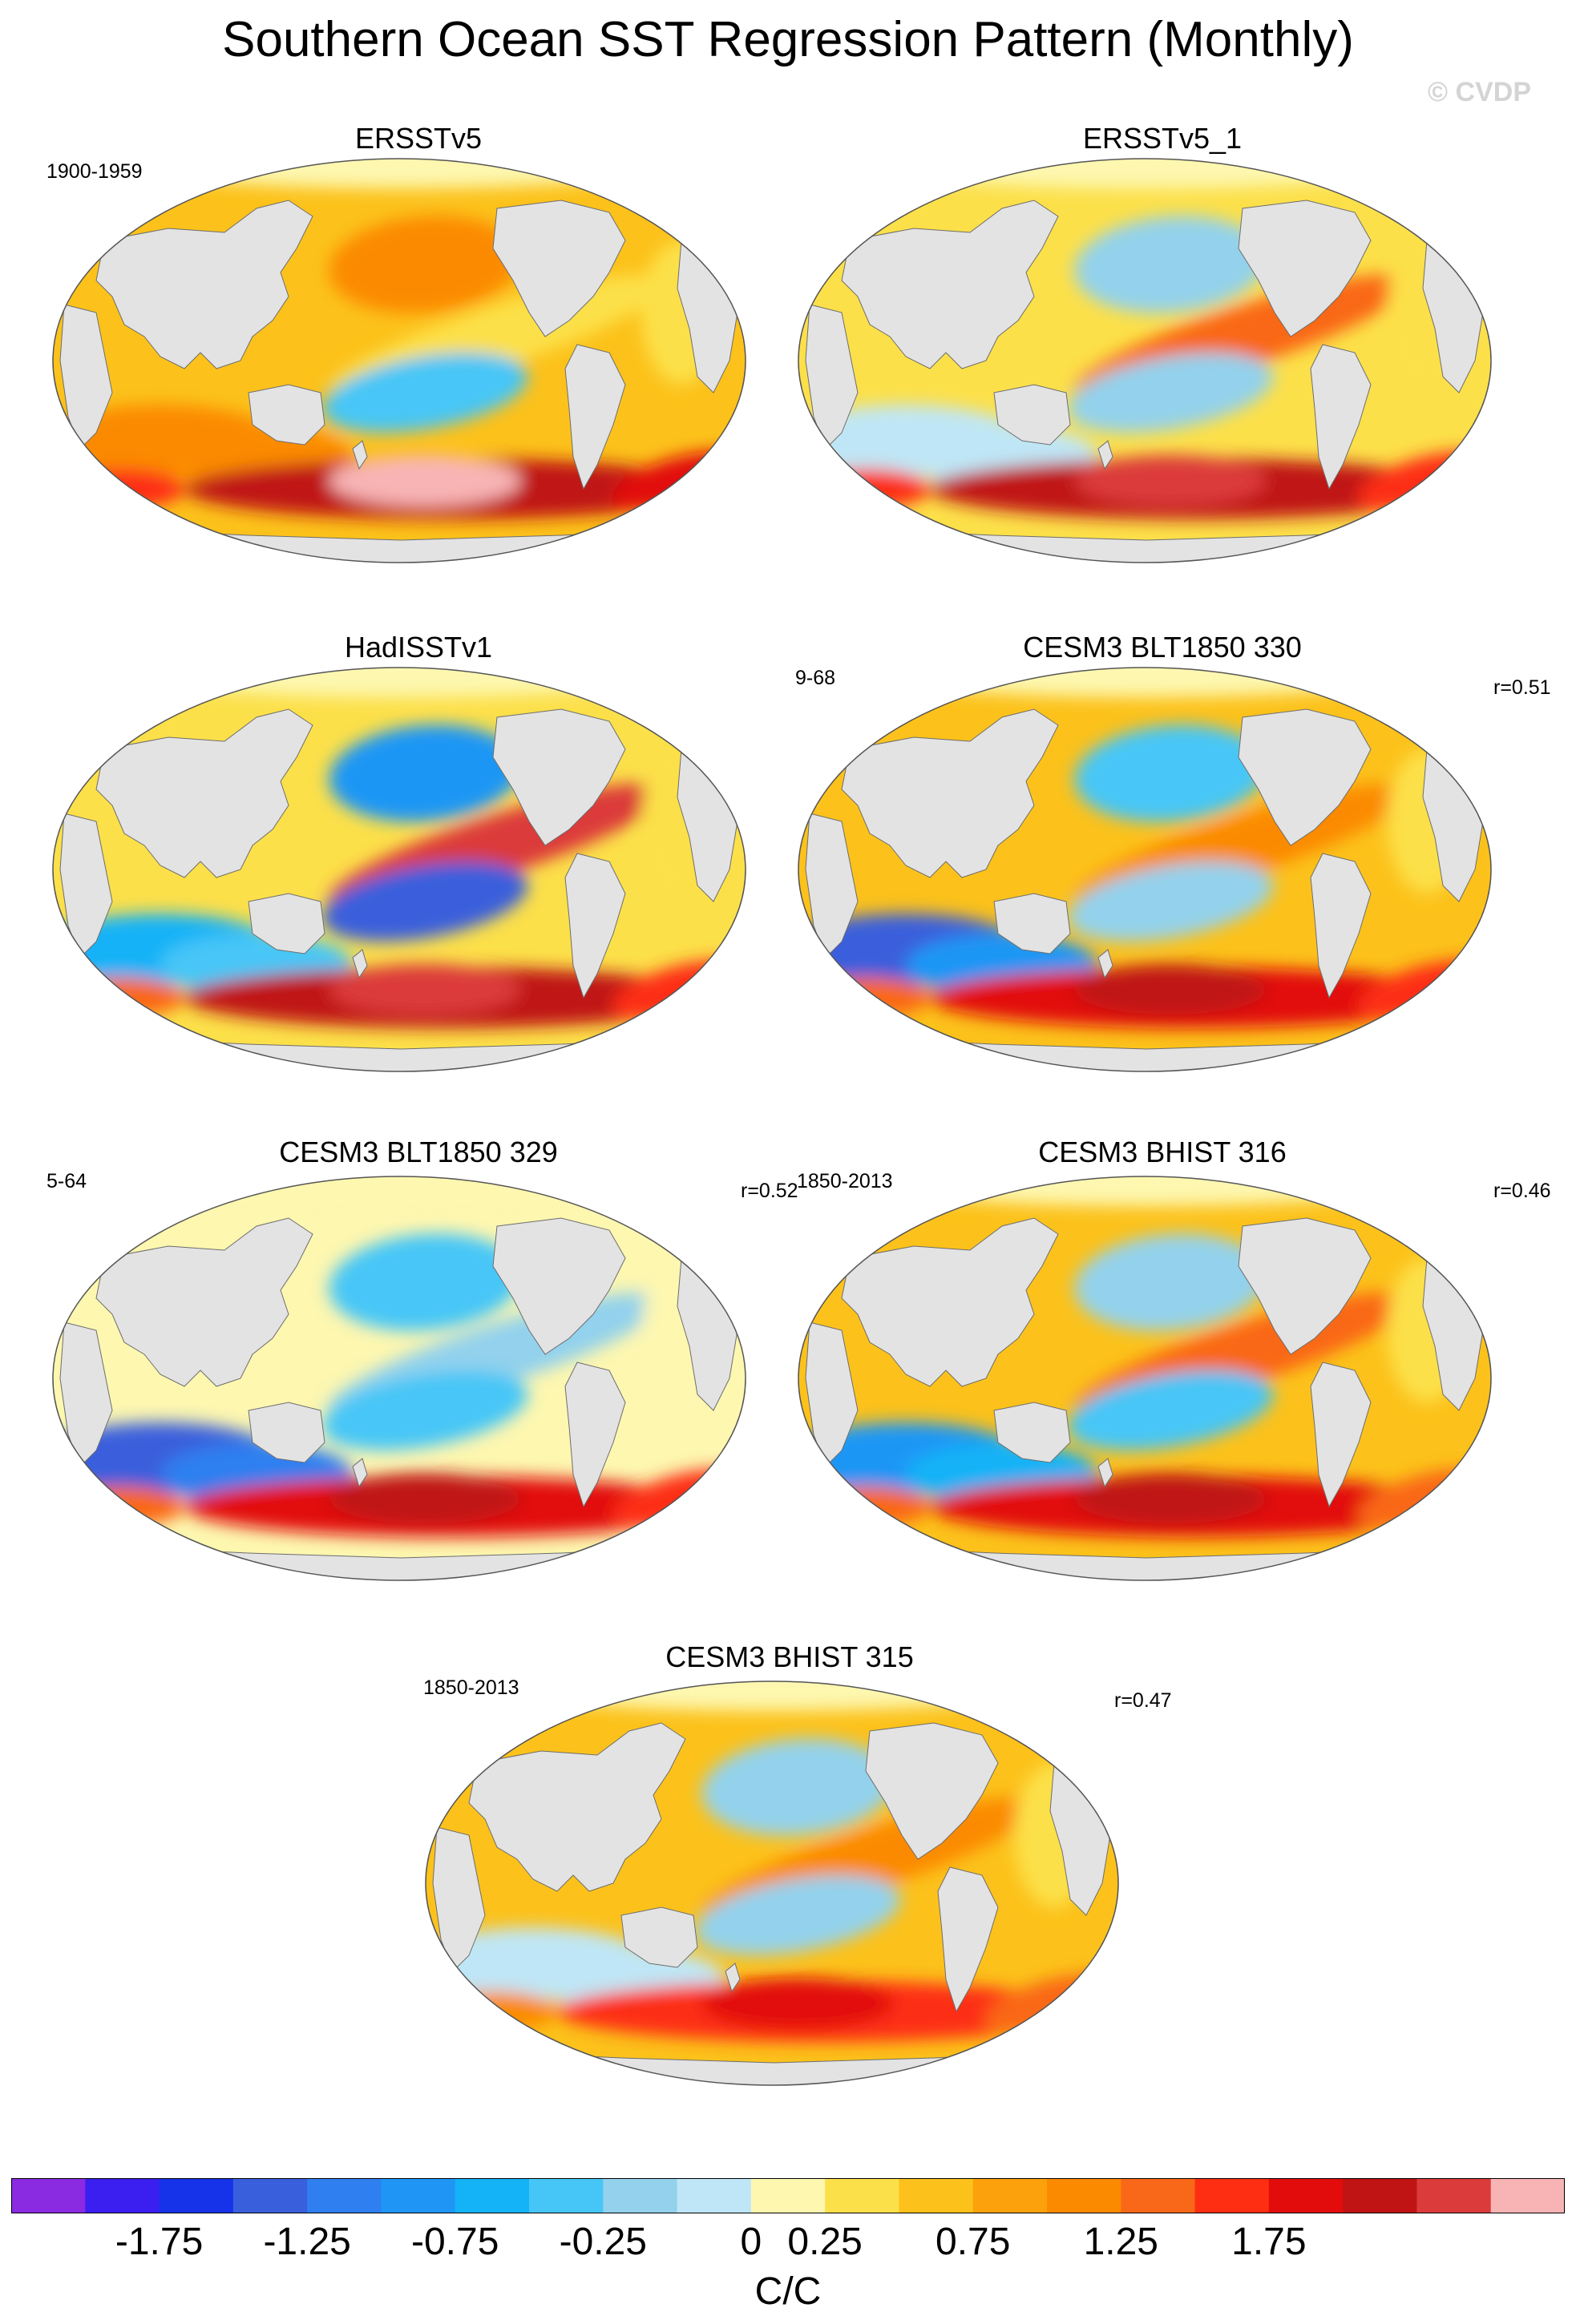  I want to click on colorbar, so click(788, 2195).